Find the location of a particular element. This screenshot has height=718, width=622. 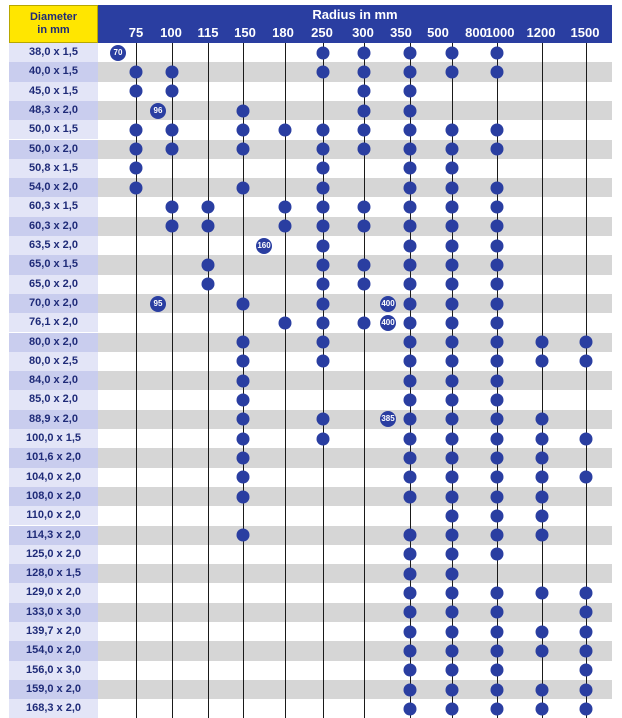

special-radius-marker: 400 is located at coordinates (388, 322).